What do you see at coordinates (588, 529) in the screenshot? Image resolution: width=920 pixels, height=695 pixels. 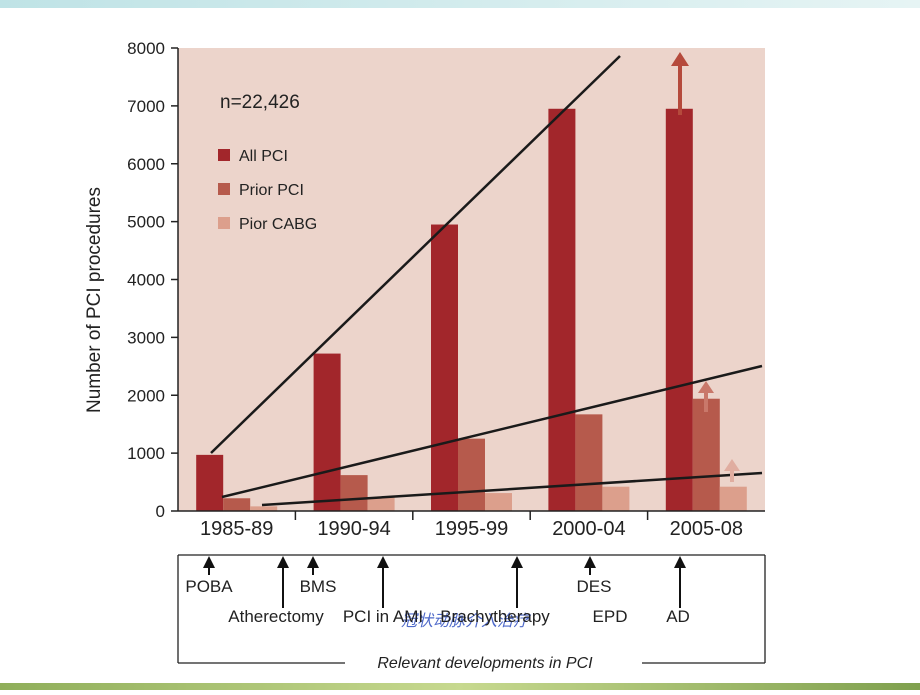 I see `x-tick-label: 2000-04` at bounding box center [588, 529].